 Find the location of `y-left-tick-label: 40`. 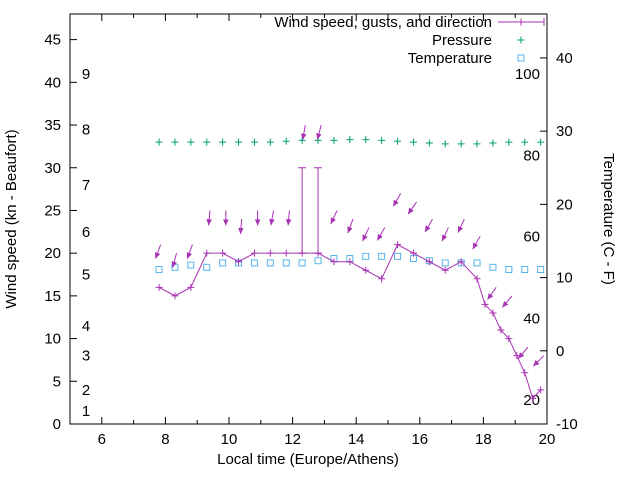

y-left-tick-label: 40 is located at coordinates (52, 82).